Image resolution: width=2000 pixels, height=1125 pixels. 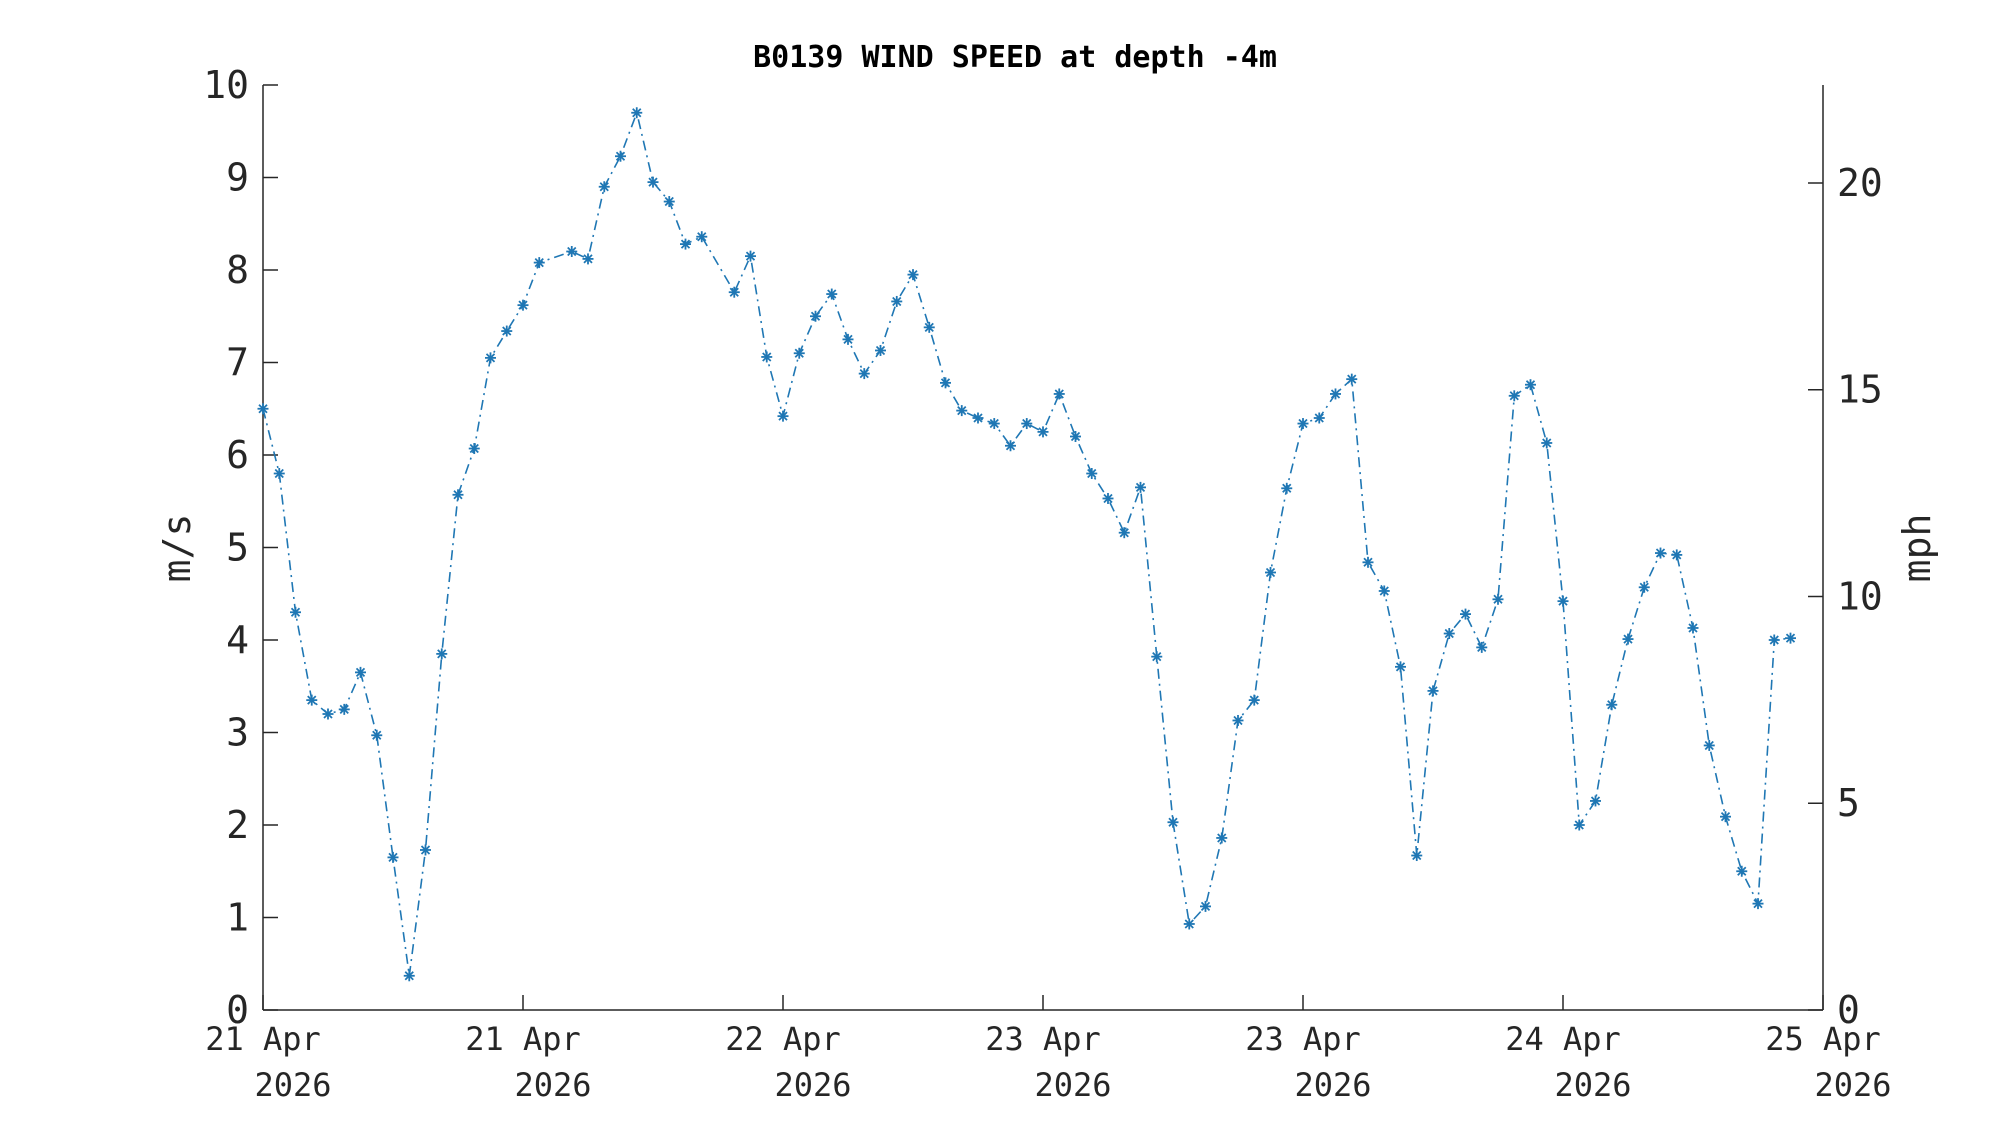 What do you see at coordinates (237, 455) in the screenshot?
I see `y-tick-label-left: 6` at bounding box center [237, 455].